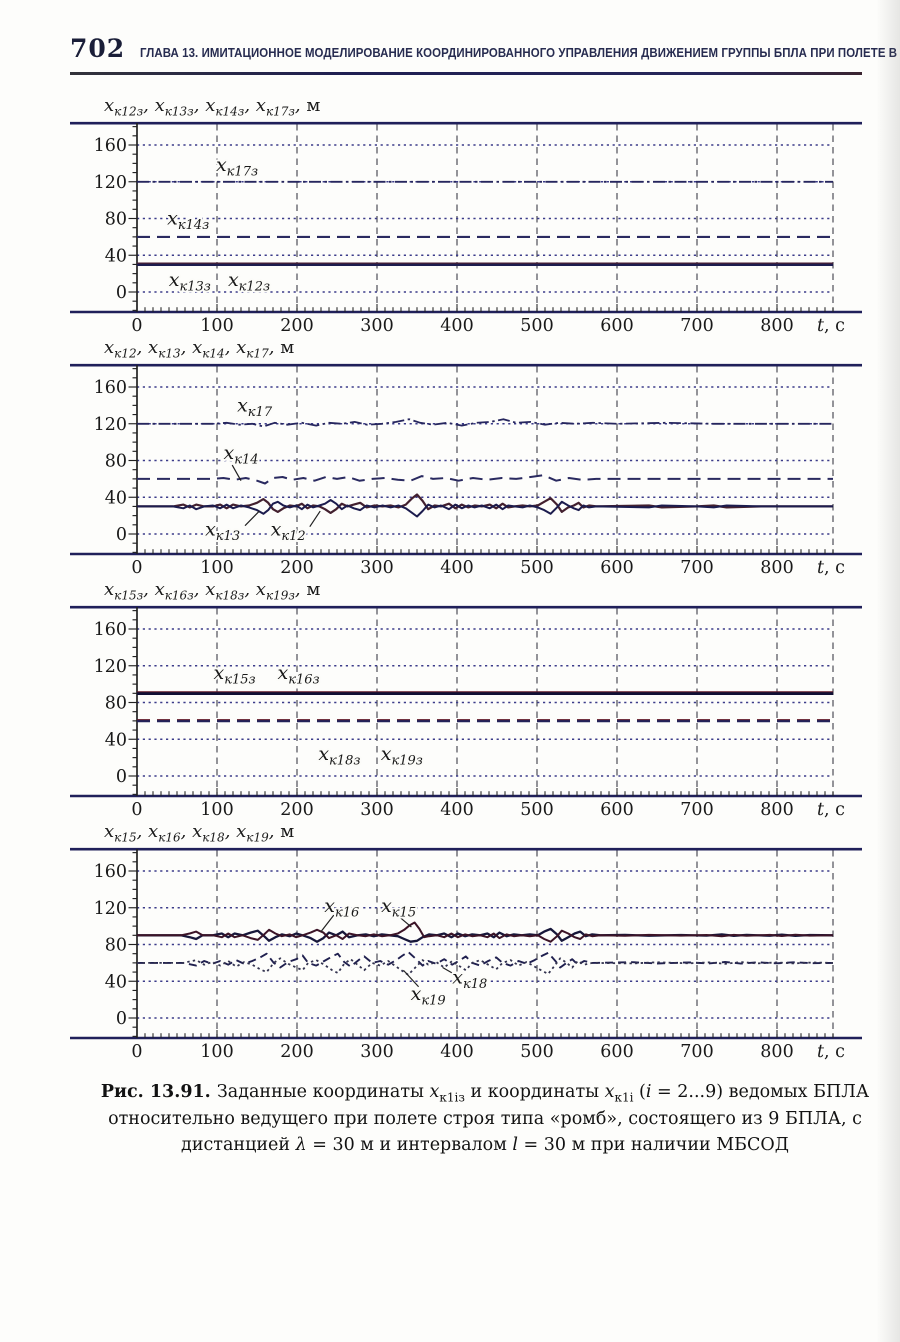 The height and width of the screenshot is (1342, 900). Describe the element at coordinates (240, 455) in the screenshot. I see `series-label: xк14` at that location.